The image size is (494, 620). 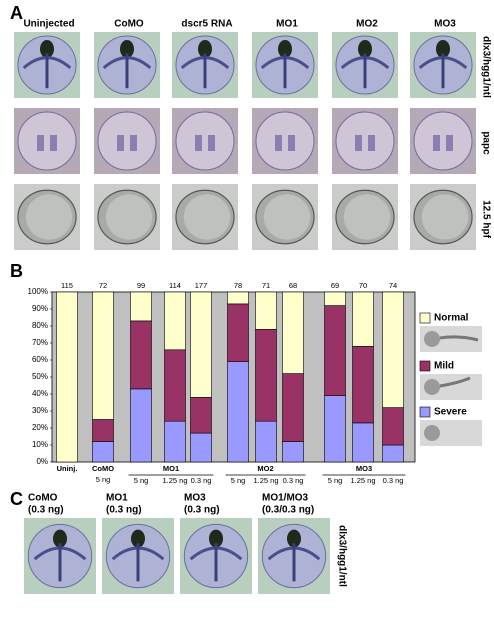 I want to click on count-label: 99, so click(x=141, y=285).